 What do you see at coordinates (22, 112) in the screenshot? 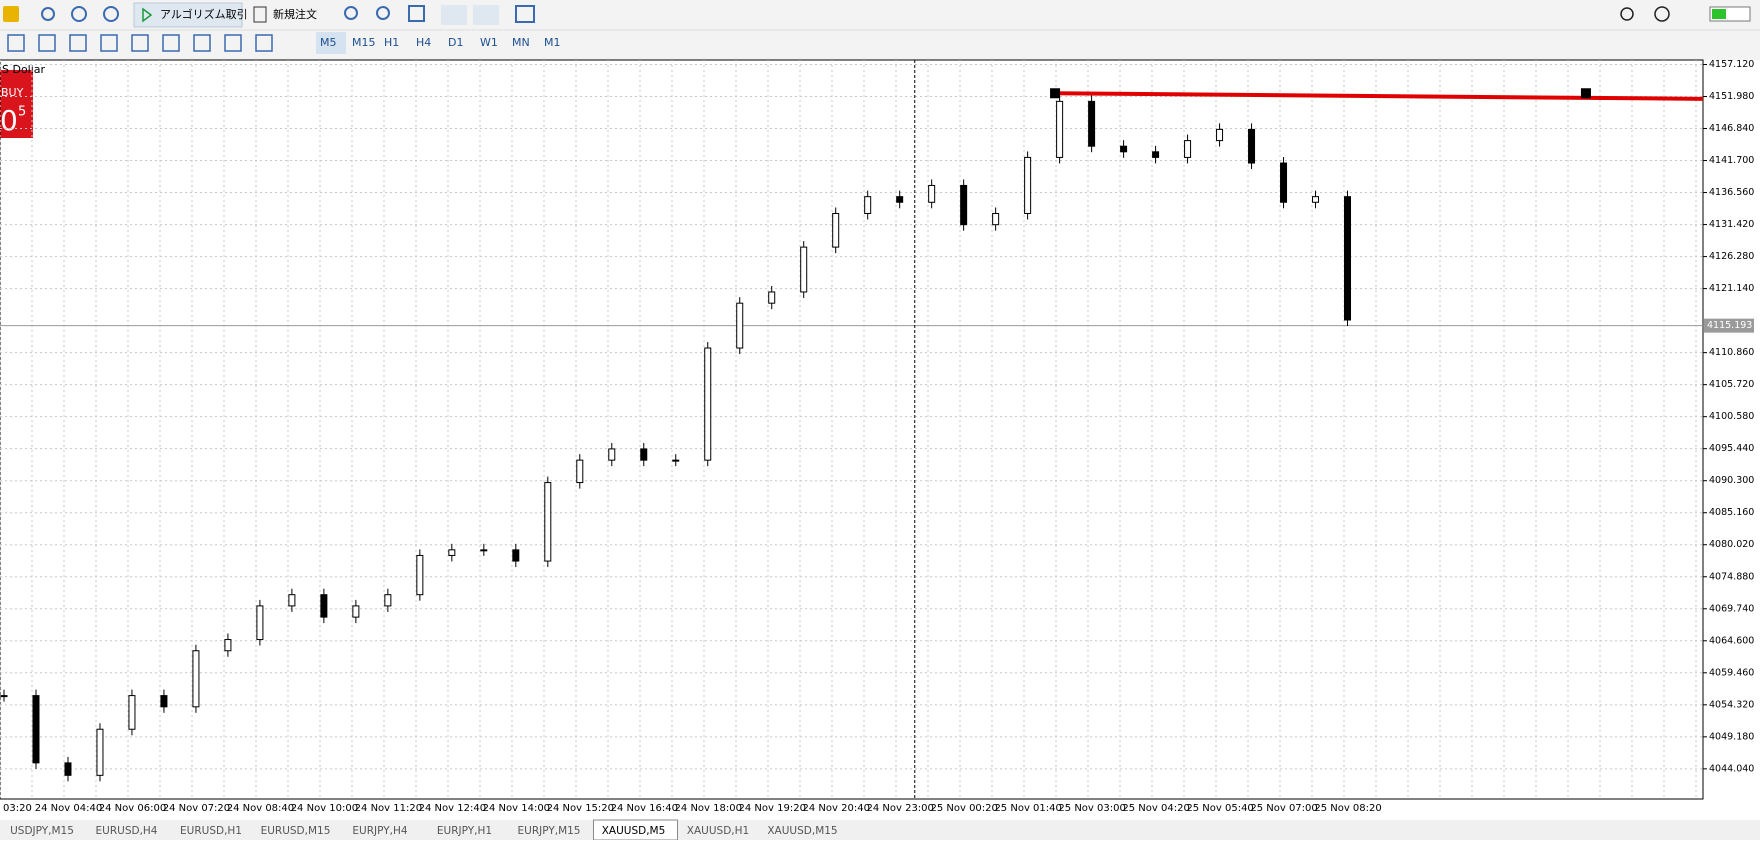
I see `buy-price-small: 5` at bounding box center [22, 112].